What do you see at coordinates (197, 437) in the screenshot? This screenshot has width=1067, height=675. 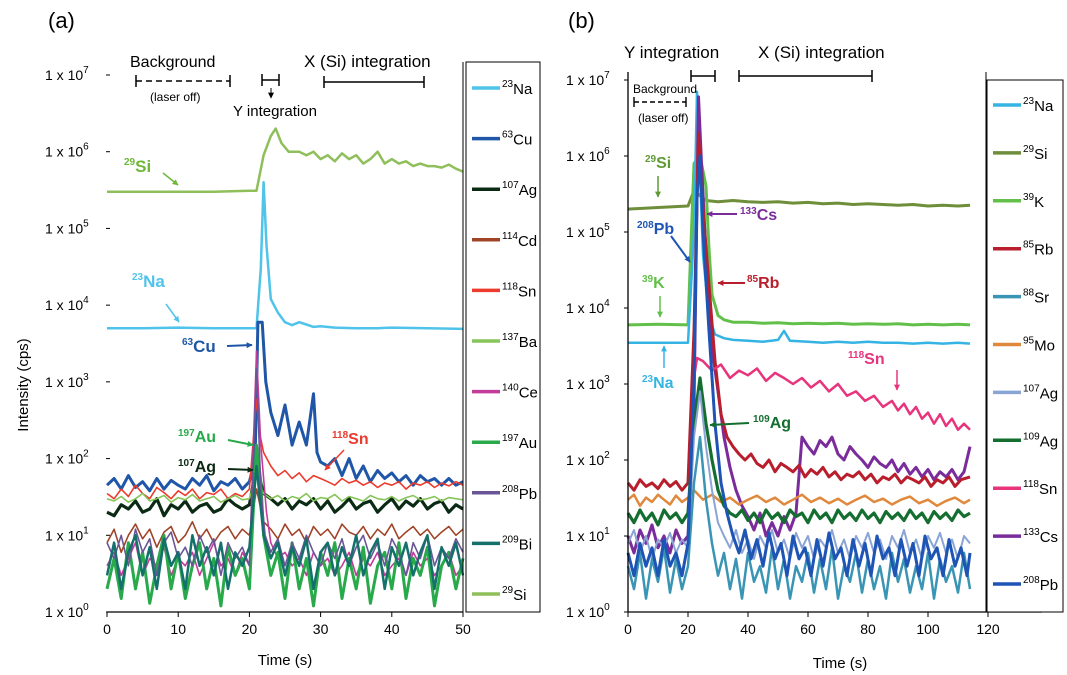 I see `a-label-au: 197Au` at bounding box center [197, 437].